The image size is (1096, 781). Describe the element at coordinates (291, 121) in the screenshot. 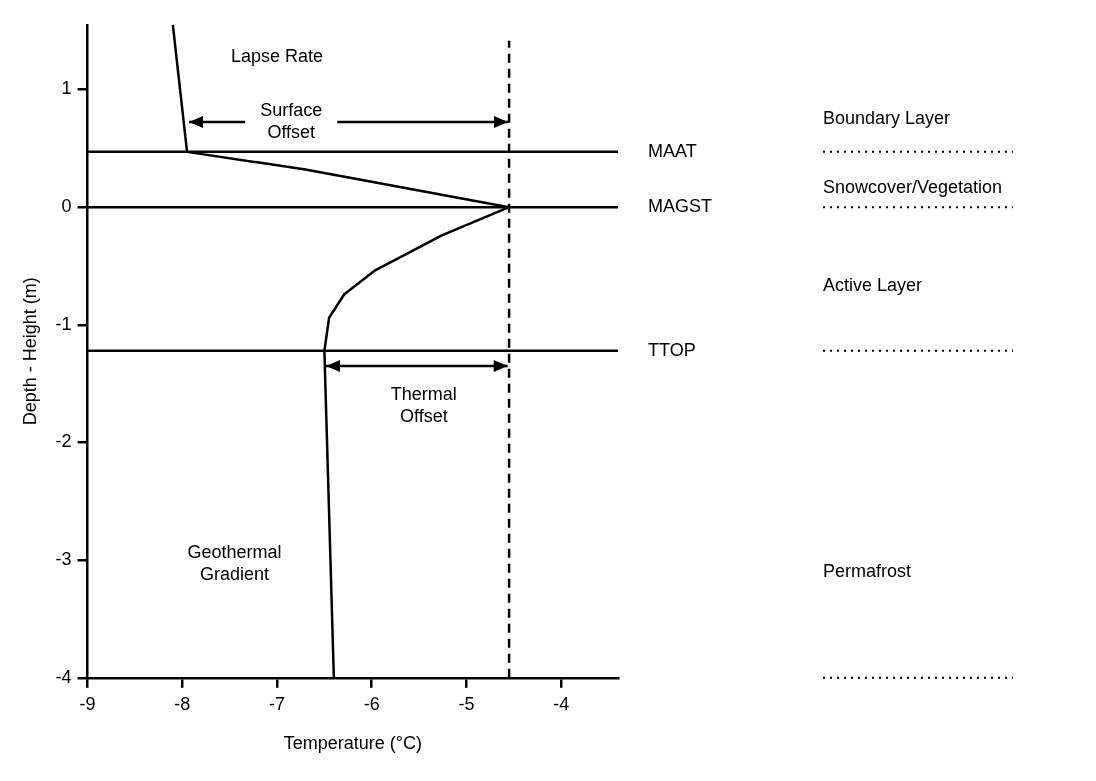

I see `annotation: Surface Offset` at that location.